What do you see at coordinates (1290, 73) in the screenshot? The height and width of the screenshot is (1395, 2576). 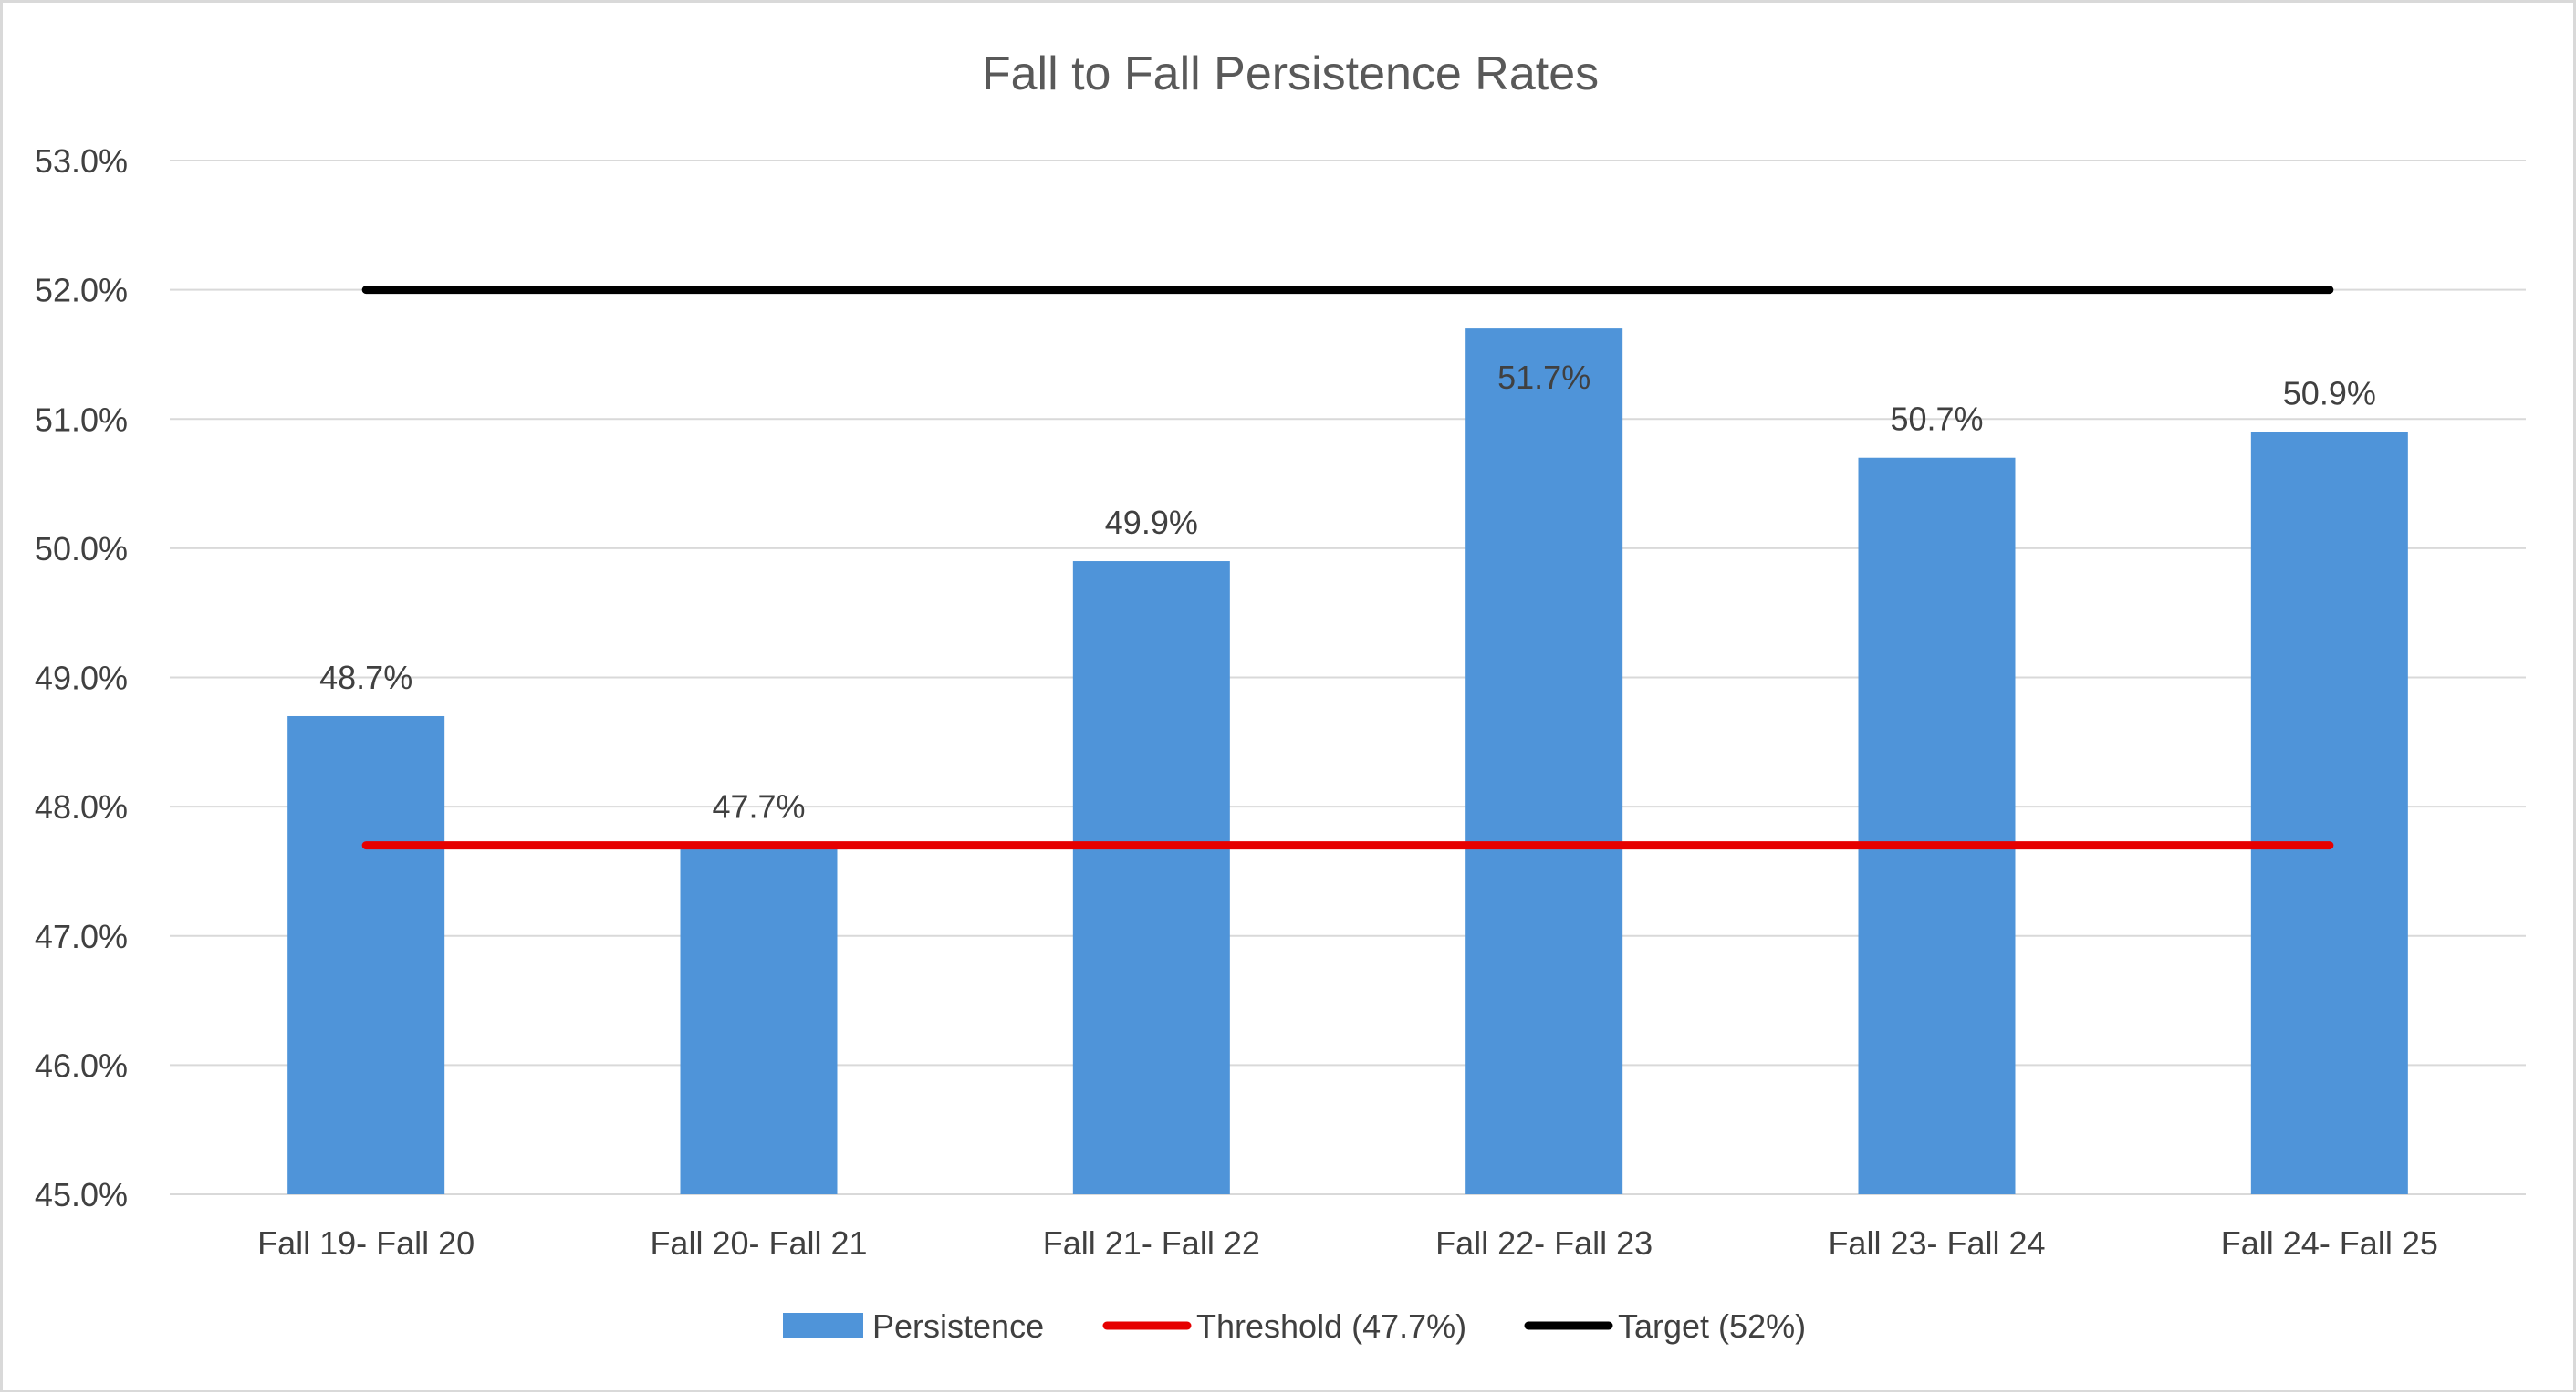 I see `chart-title: Fall to Fall Persistence Rates` at bounding box center [1290, 73].